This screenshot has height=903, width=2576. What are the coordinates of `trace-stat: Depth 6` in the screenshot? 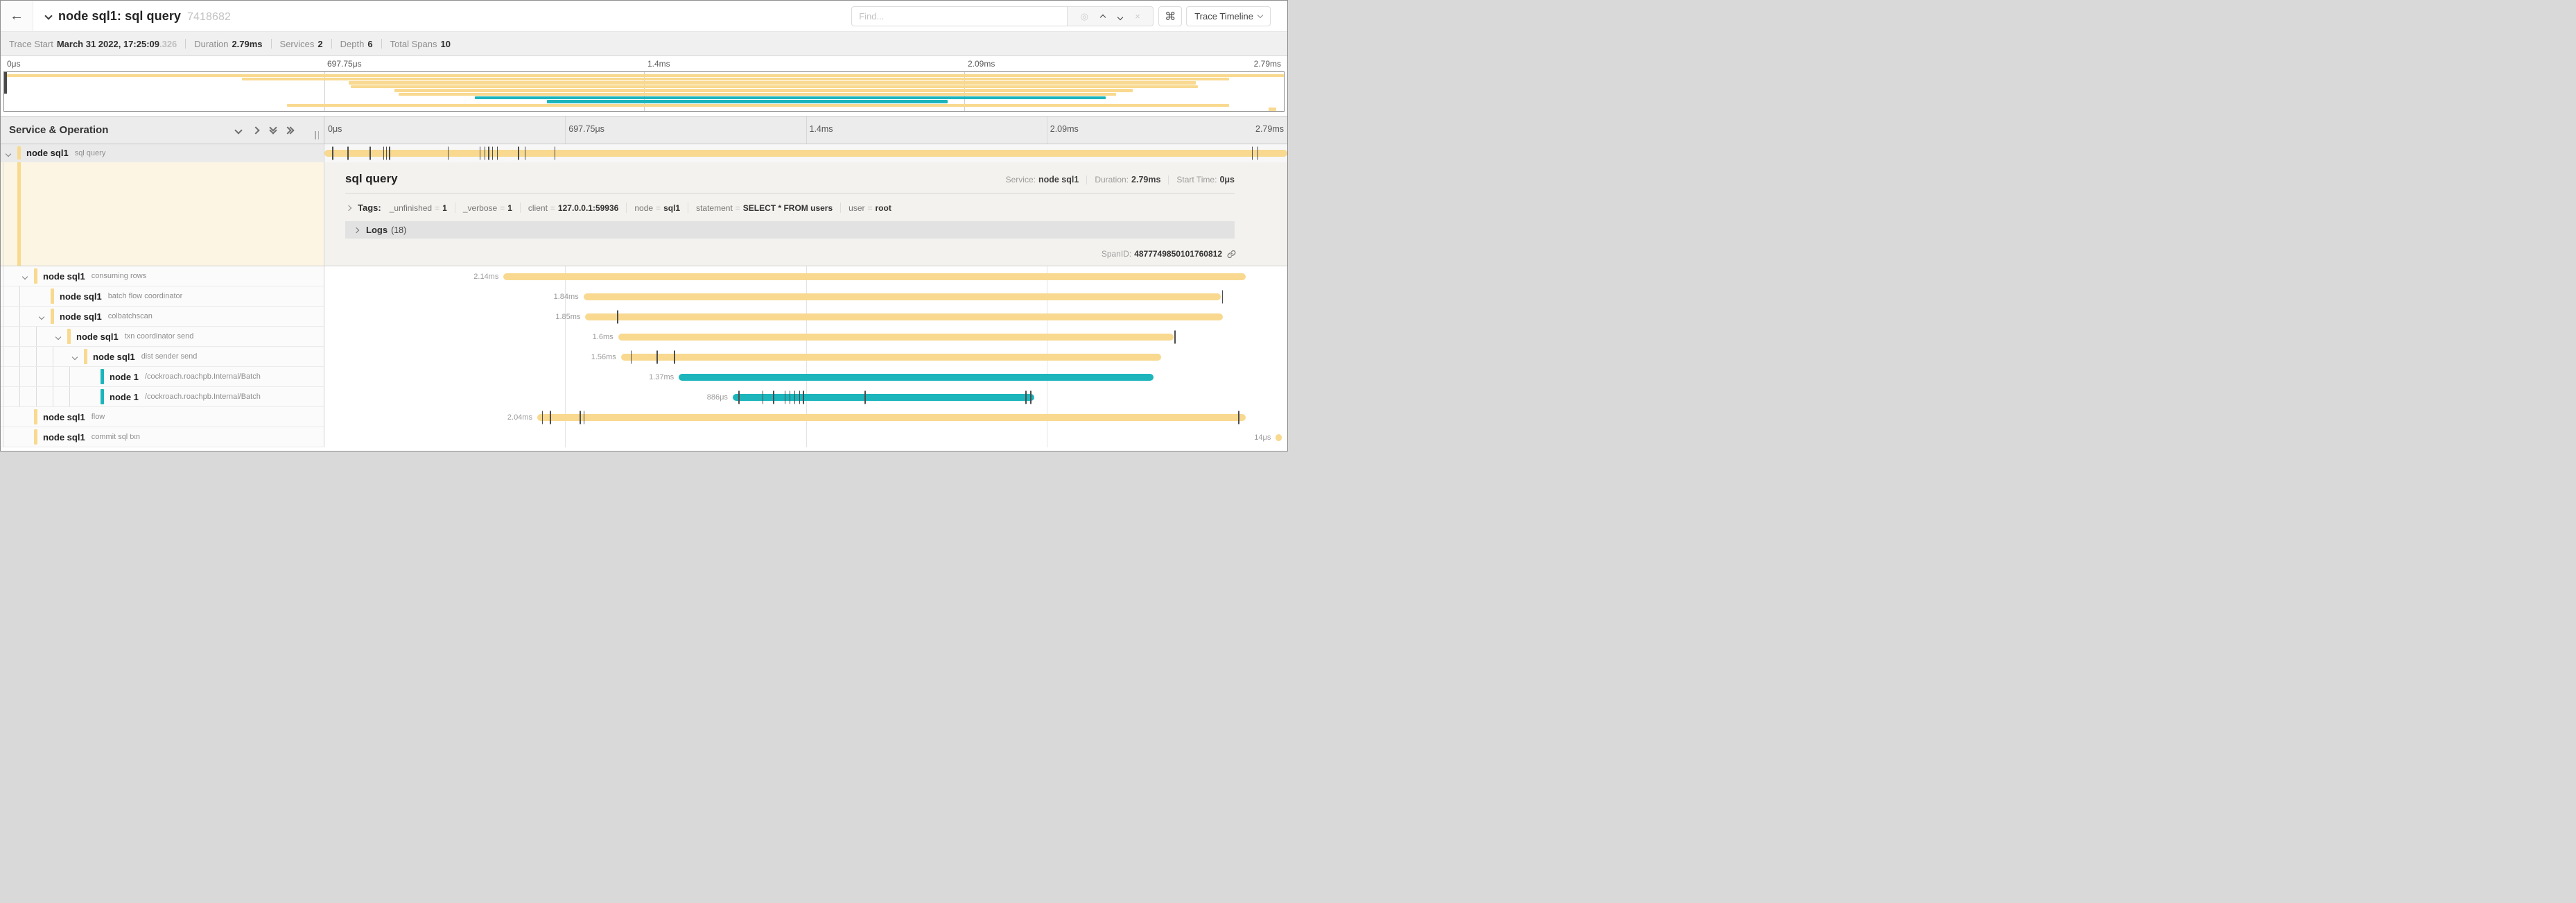 It's located at (356, 43).